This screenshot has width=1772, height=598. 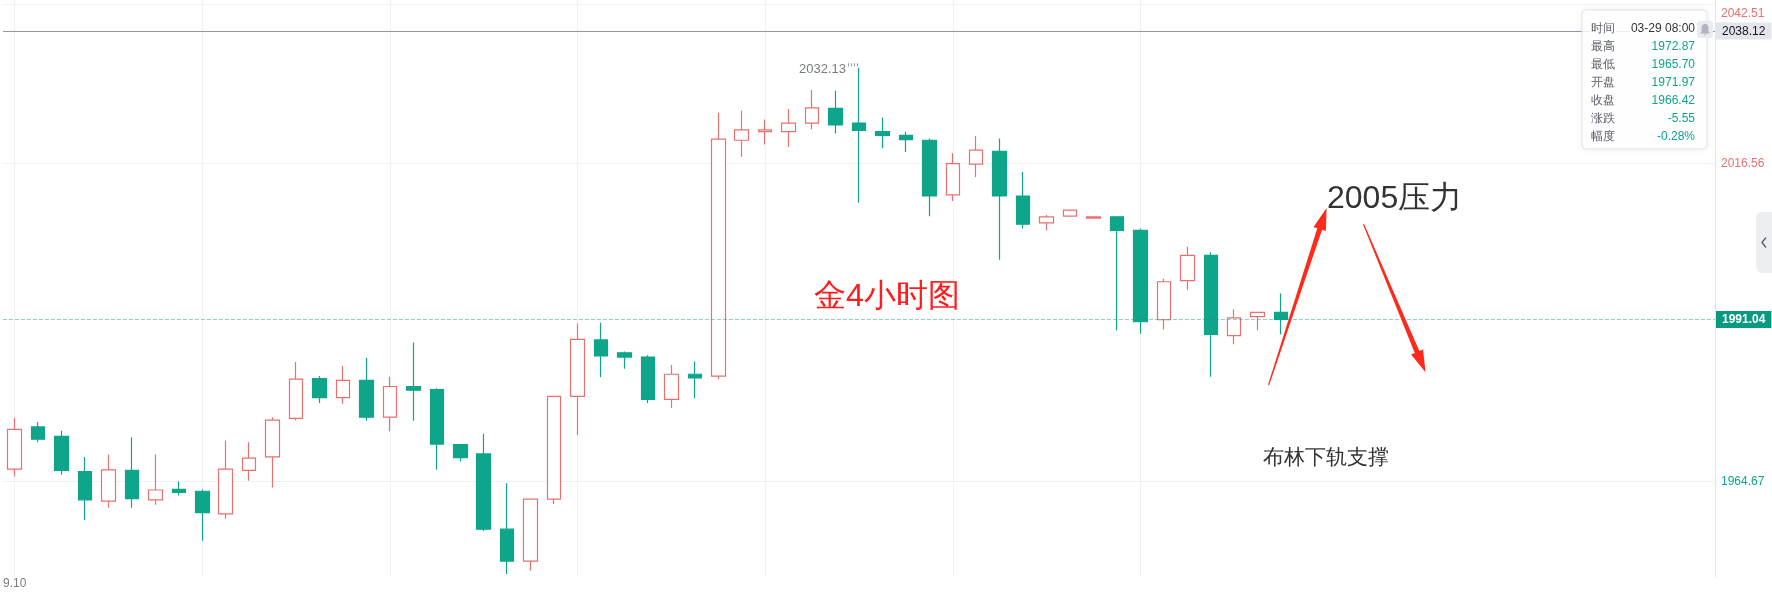 I want to click on annotation: -5.55, so click(x=1681, y=118).